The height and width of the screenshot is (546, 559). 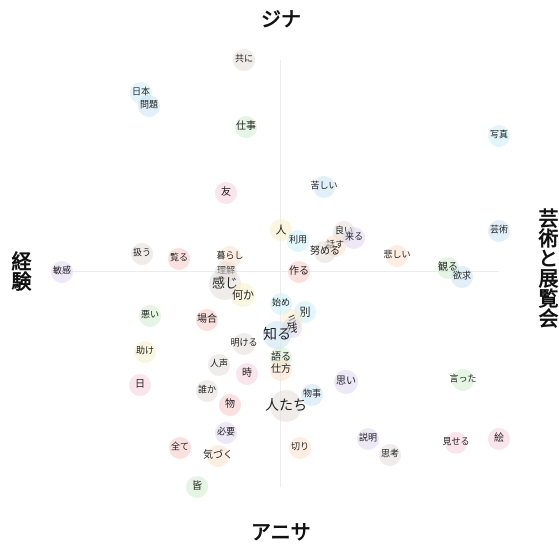 I want to click on word-label: 残, so click(x=292, y=328).